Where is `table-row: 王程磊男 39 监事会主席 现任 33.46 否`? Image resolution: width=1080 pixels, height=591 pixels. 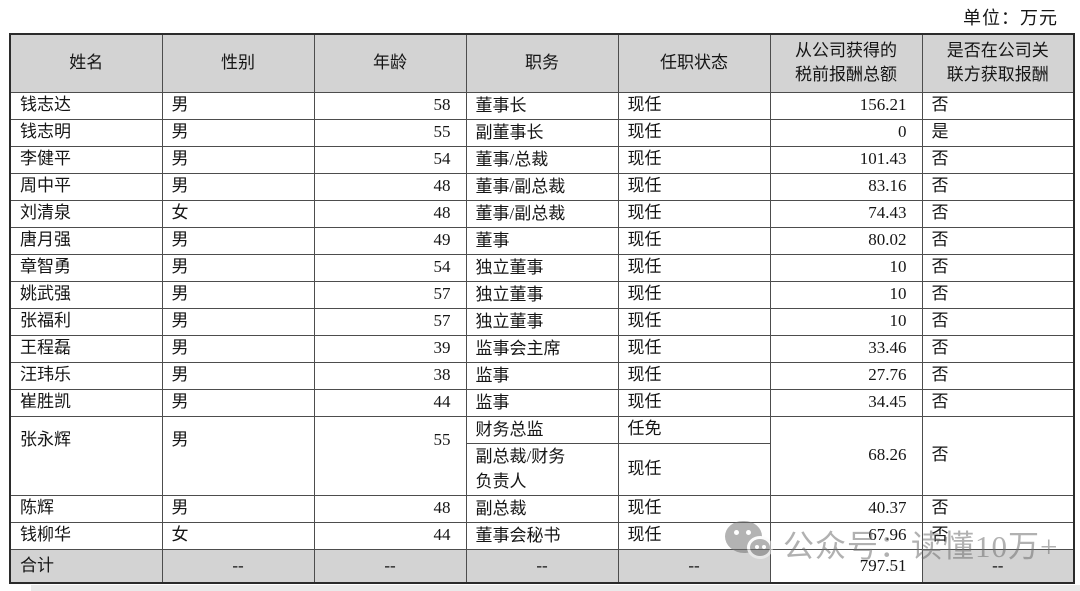 table-row: 王程磊男 39 监事会主席 现任 33.46 否 is located at coordinates (542, 348).